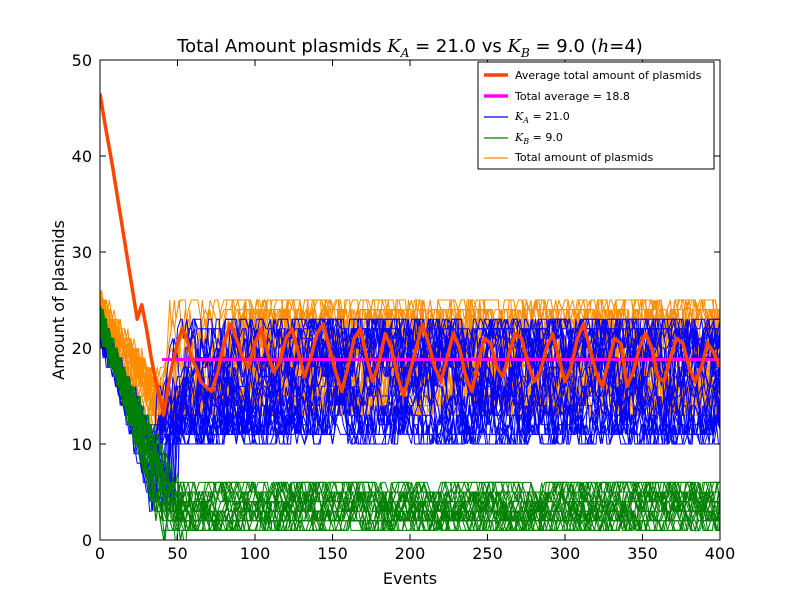 The image size is (800, 600). Describe the element at coordinates (87, 540) in the screenshot. I see `y-tick-label: 0` at that location.